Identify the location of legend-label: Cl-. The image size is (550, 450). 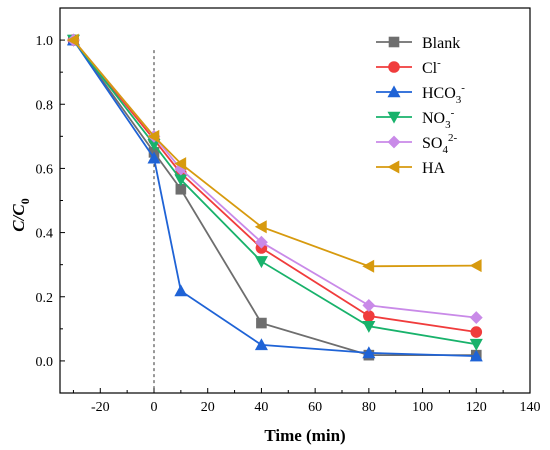
(431, 67).